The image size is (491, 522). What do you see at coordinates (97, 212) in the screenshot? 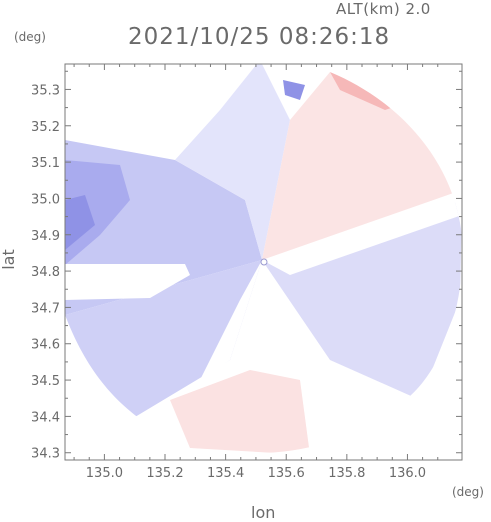
I see `field-west-strong` at bounding box center [97, 212].